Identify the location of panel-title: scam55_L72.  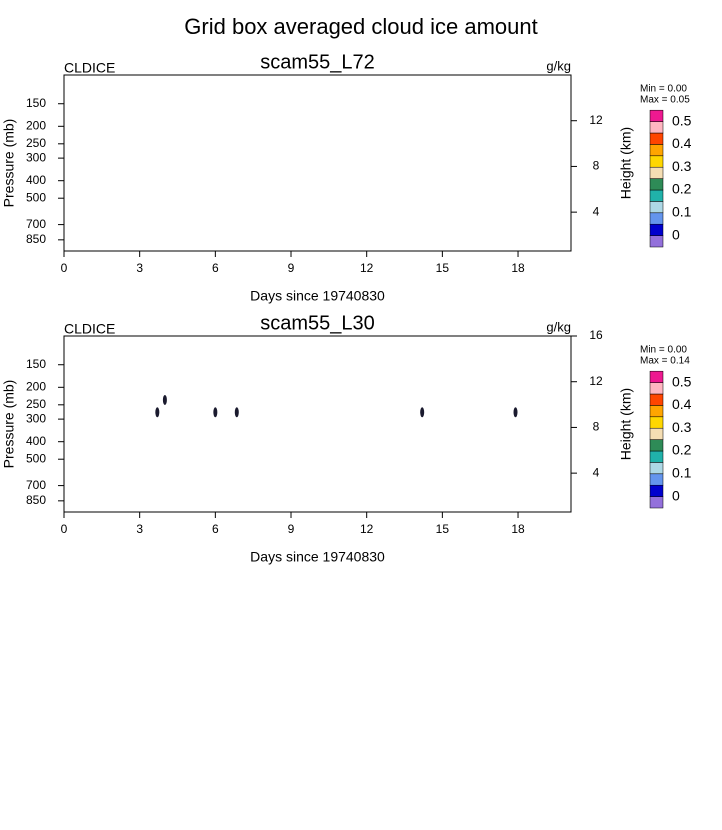
(317, 62).